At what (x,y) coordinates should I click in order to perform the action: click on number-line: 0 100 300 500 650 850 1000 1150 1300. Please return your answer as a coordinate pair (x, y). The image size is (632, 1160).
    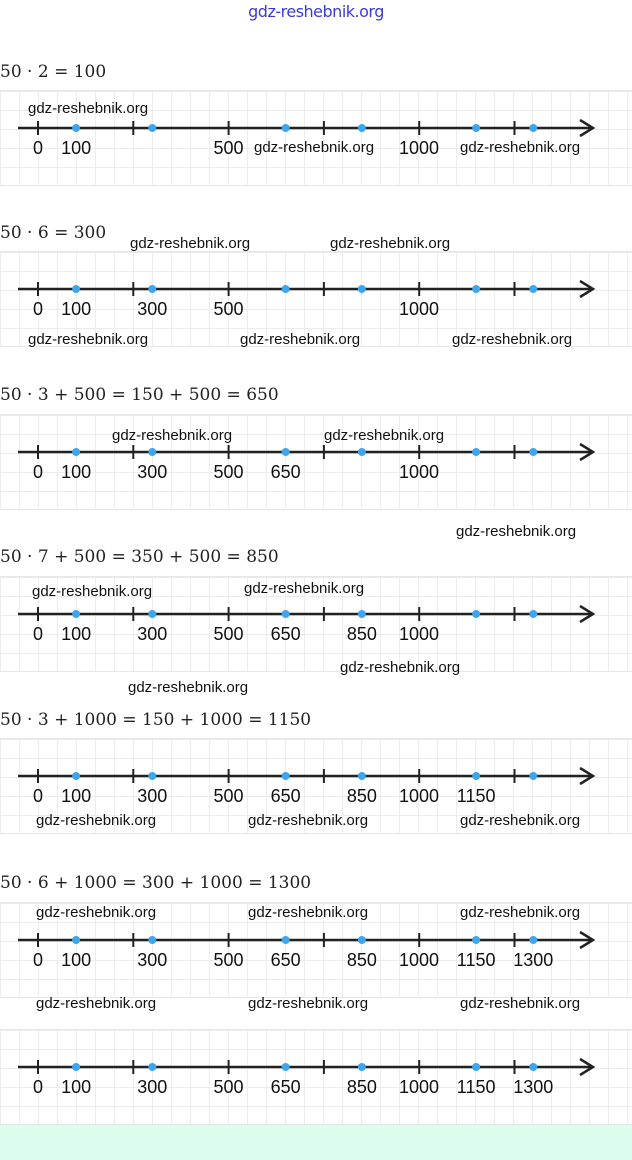
    Looking at the image, I should click on (307, 1077).